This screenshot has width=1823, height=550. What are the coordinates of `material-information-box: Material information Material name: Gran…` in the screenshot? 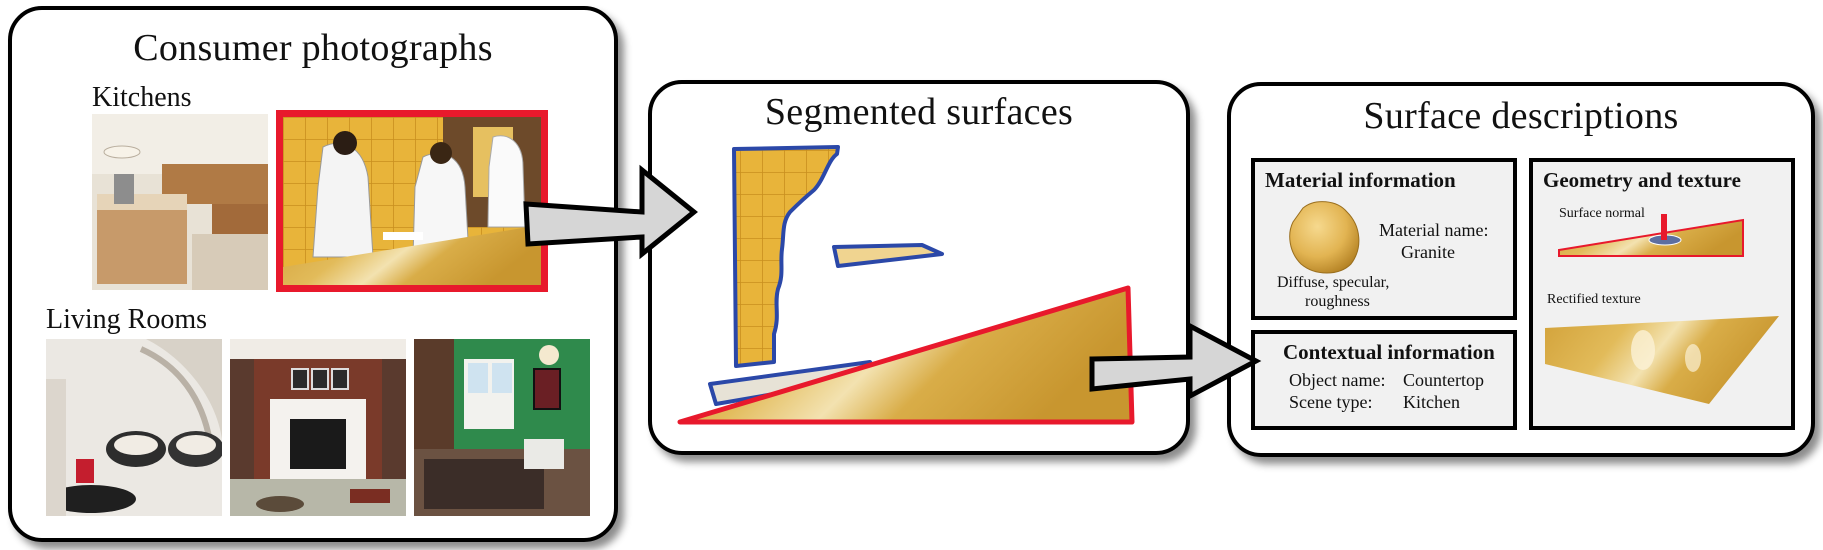 It's located at (1384, 239).